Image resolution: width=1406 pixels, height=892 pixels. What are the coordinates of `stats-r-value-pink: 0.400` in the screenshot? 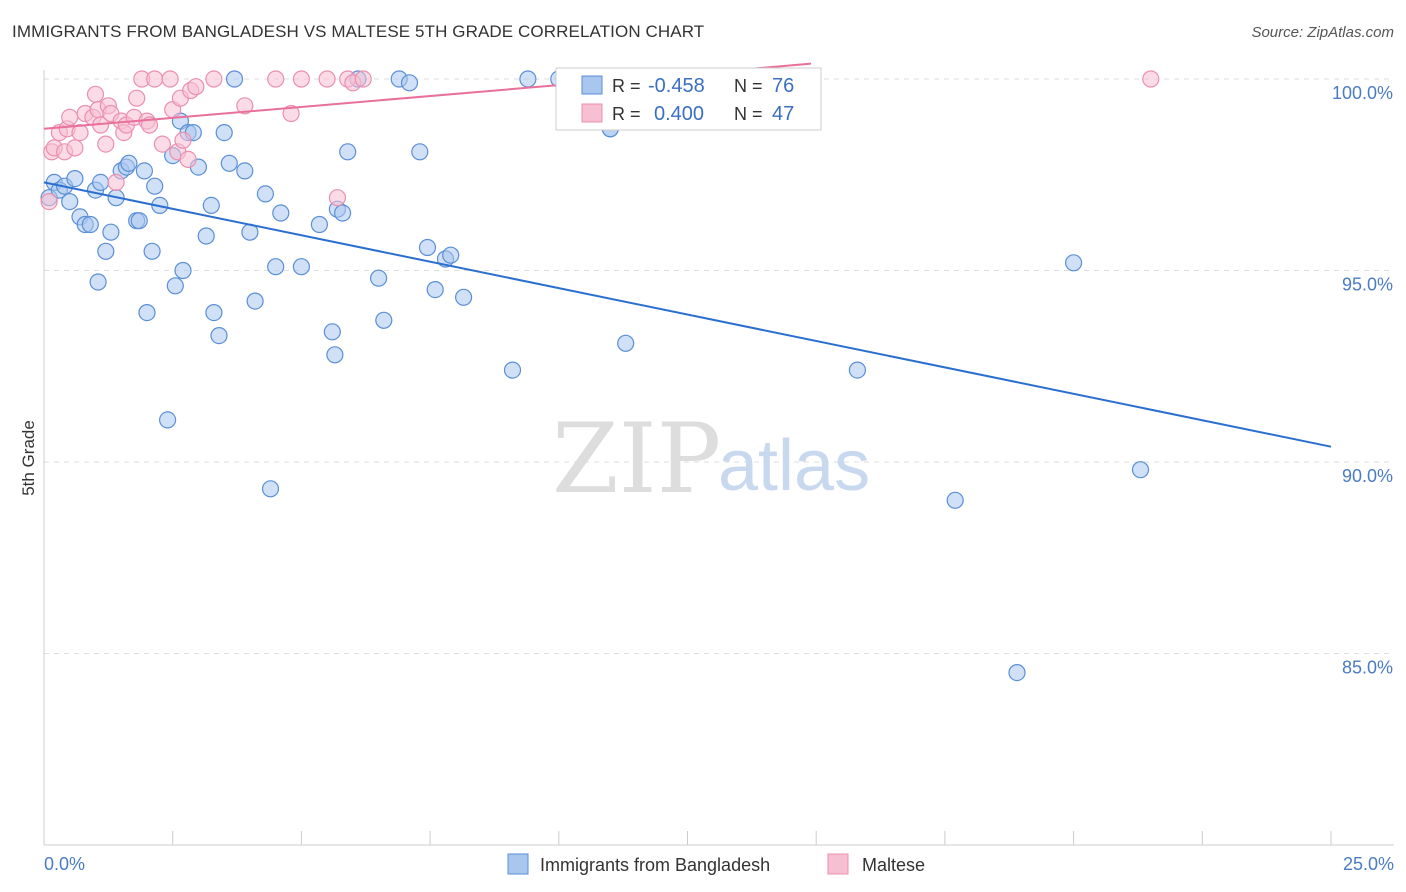 It's located at (679, 114).